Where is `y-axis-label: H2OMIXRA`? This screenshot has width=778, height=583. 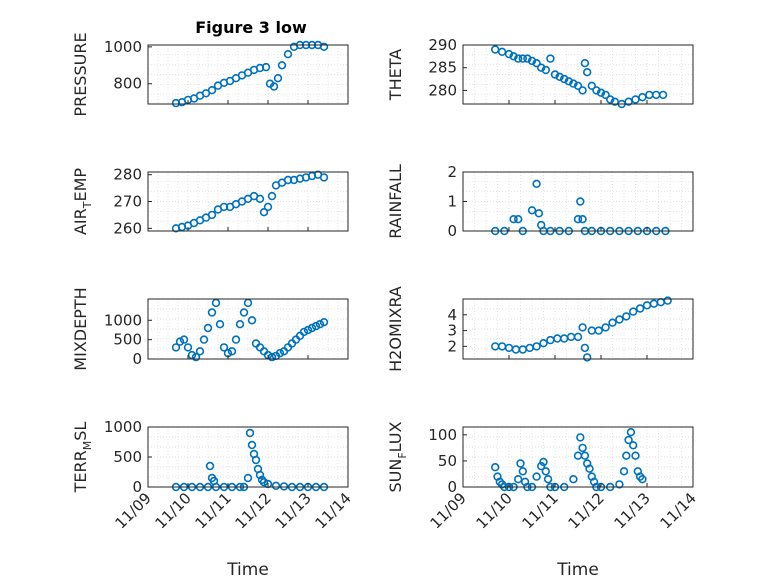 y-axis-label: H2OMIXRA is located at coordinates (395, 329).